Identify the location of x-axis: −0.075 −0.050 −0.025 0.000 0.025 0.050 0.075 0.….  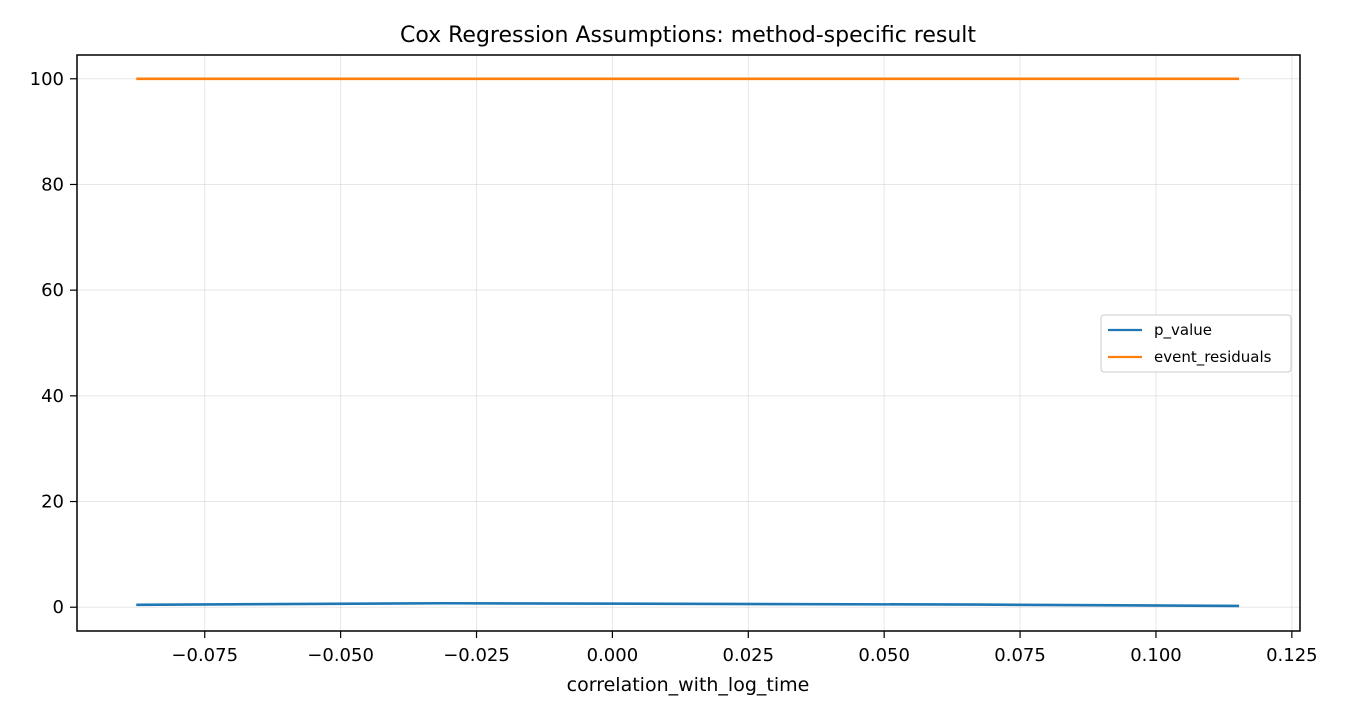
(744, 648).